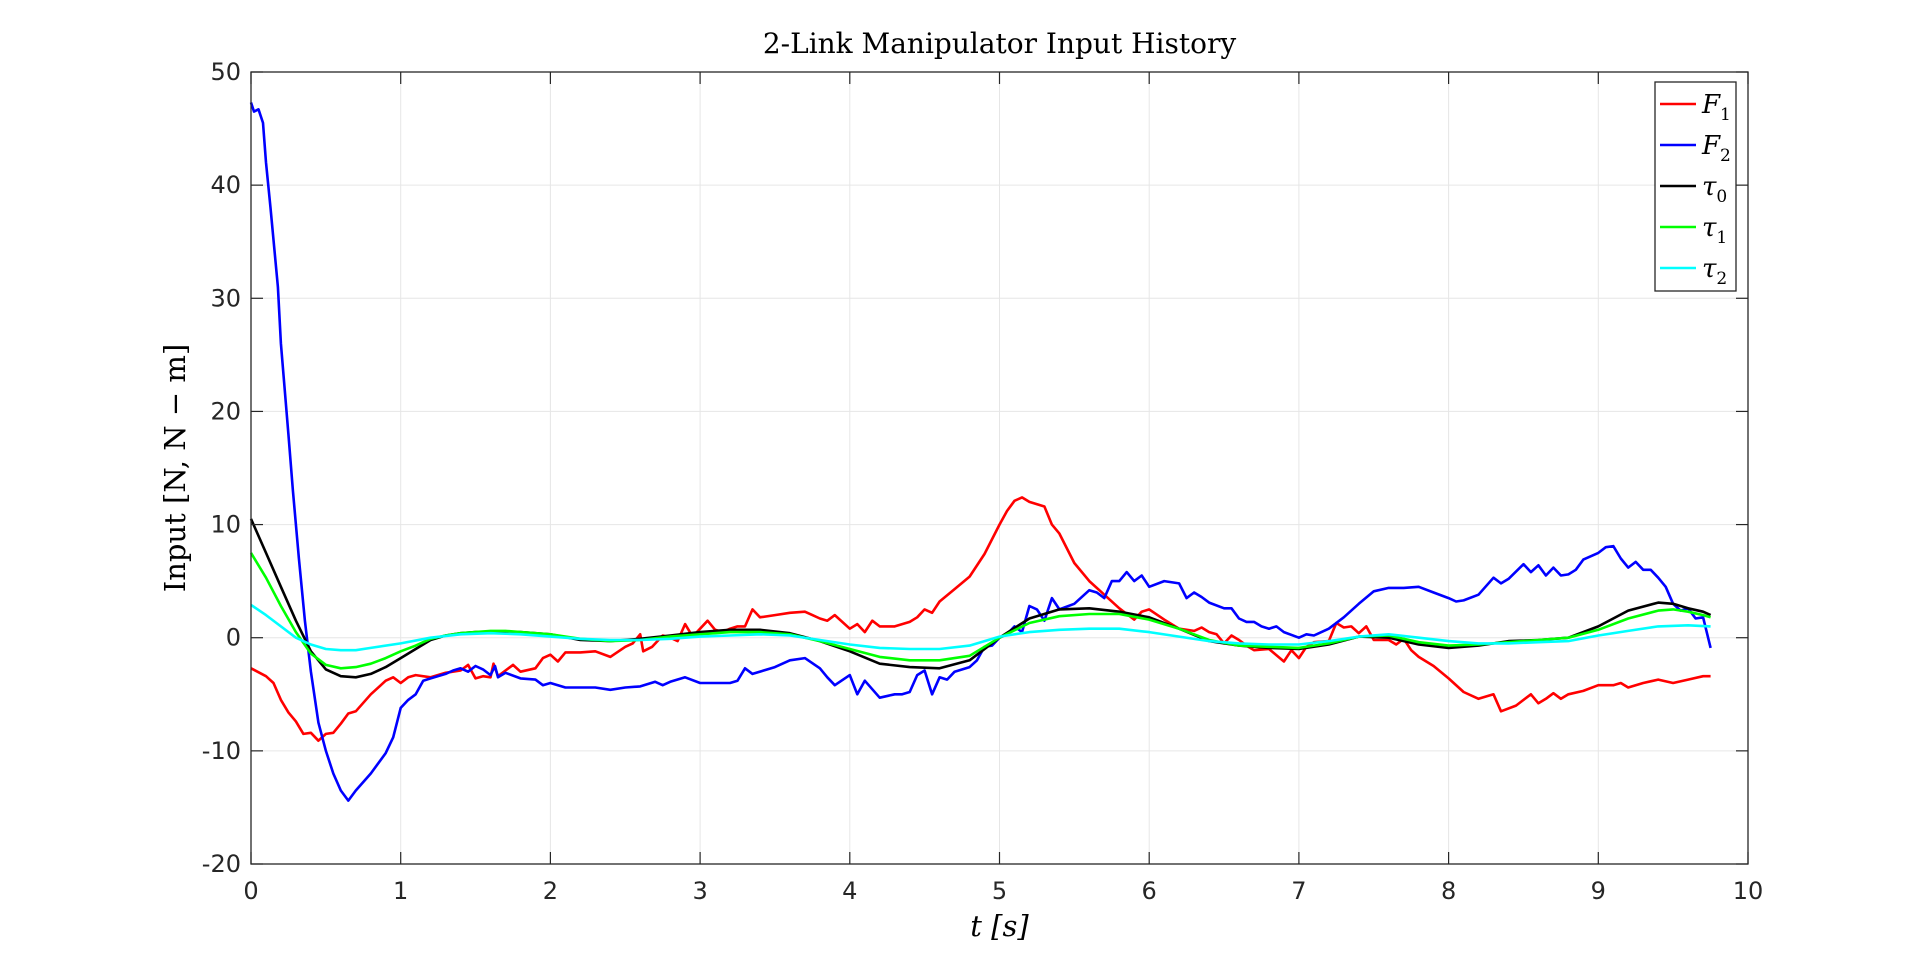 The height and width of the screenshot is (966, 1920). What do you see at coordinates (1149, 891) in the screenshot?
I see `x-tick-label: 6` at bounding box center [1149, 891].